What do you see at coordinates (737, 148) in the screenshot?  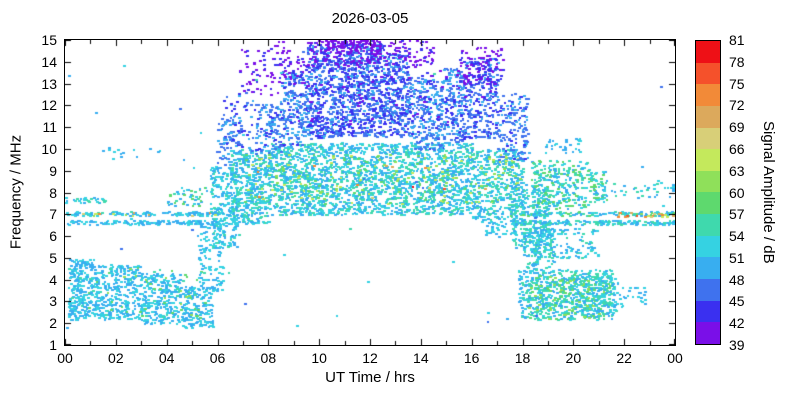 I see `colorbar-tick-label: 66` at bounding box center [737, 148].